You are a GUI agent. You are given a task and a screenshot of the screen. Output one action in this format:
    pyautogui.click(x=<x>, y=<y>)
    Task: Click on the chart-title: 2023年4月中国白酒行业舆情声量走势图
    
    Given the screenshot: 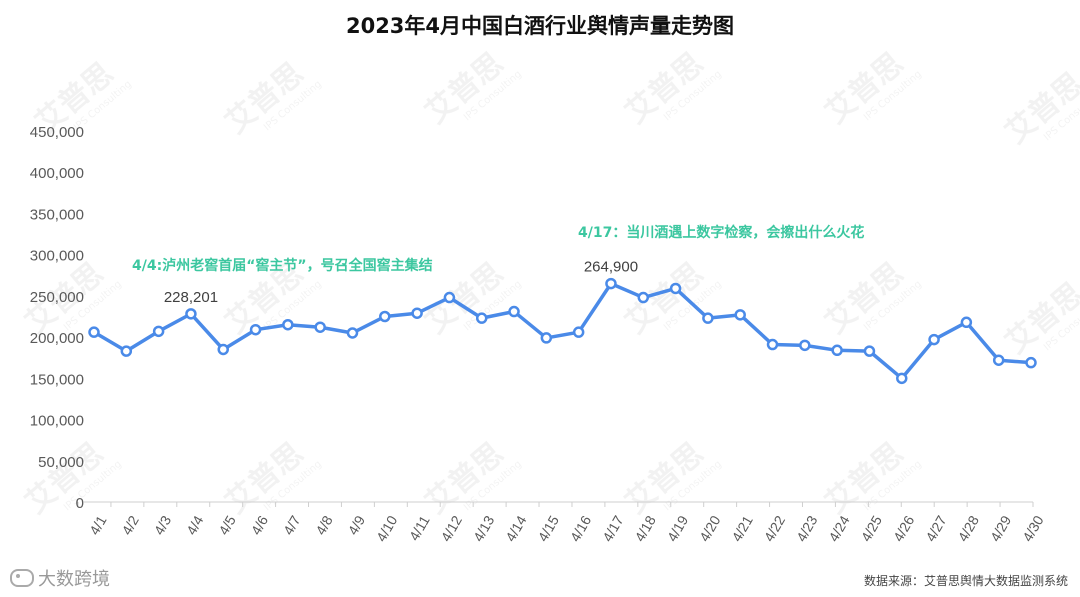 What is the action you would take?
    pyautogui.click(x=540, y=26)
    